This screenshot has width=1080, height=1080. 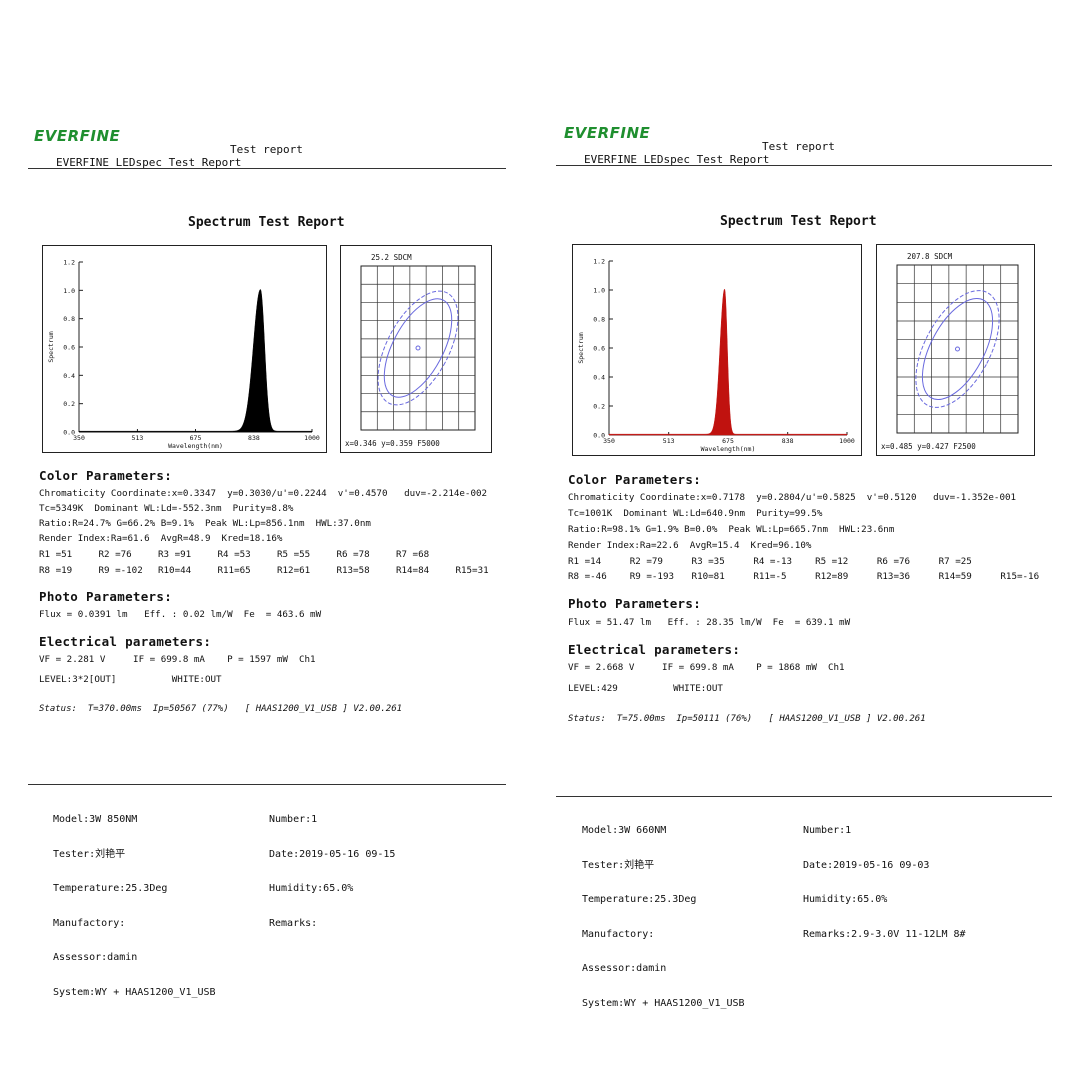 What do you see at coordinates (115, 554) in the screenshot?
I see `r-value: R2 =76` at bounding box center [115, 554].